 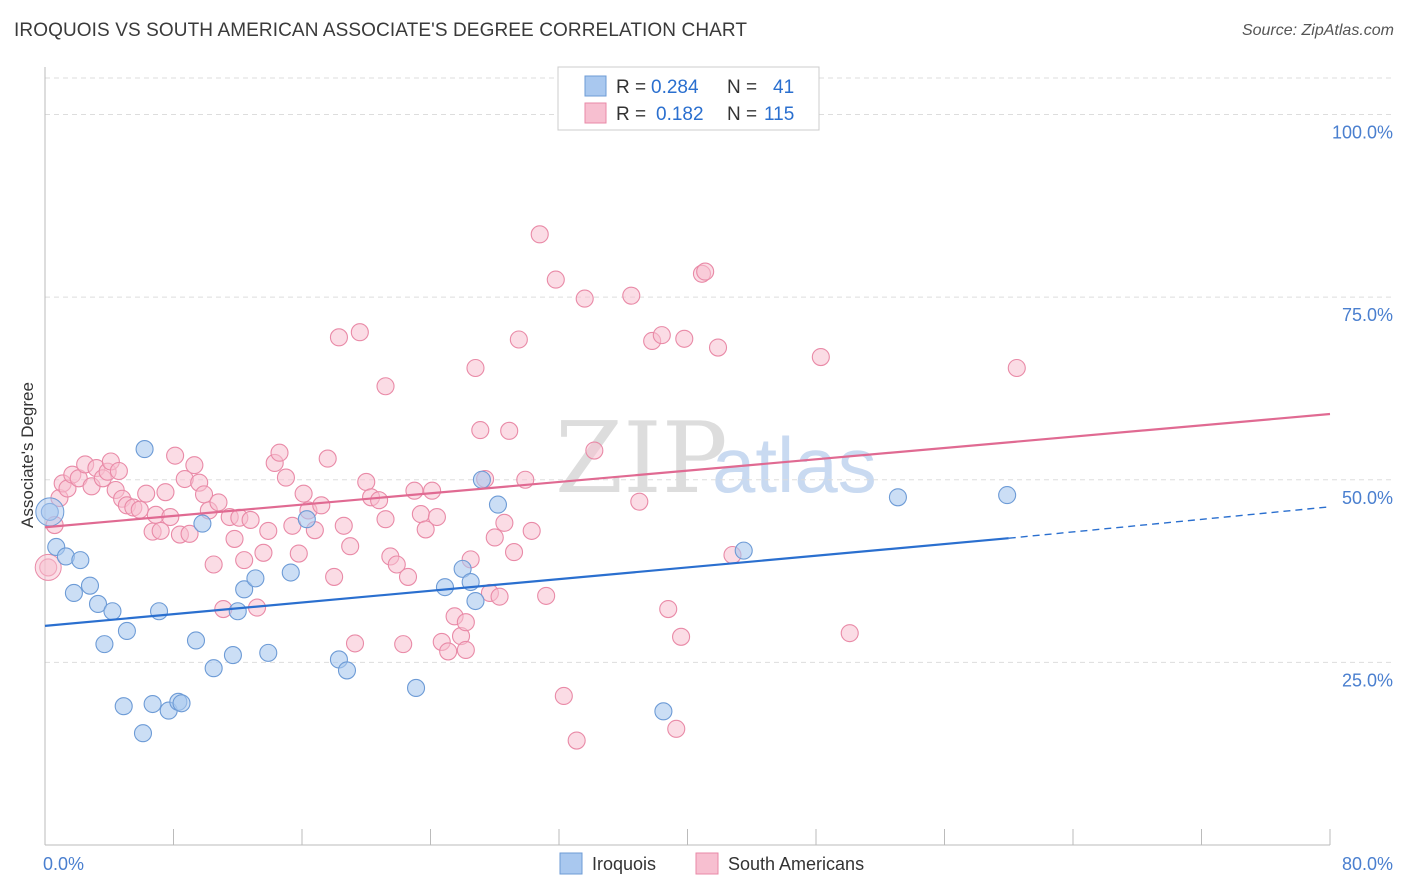 What do you see at coordinates (27, 455) in the screenshot?
I see `y-axis-label: Associate's Degree` at bounding box center [27, 455].